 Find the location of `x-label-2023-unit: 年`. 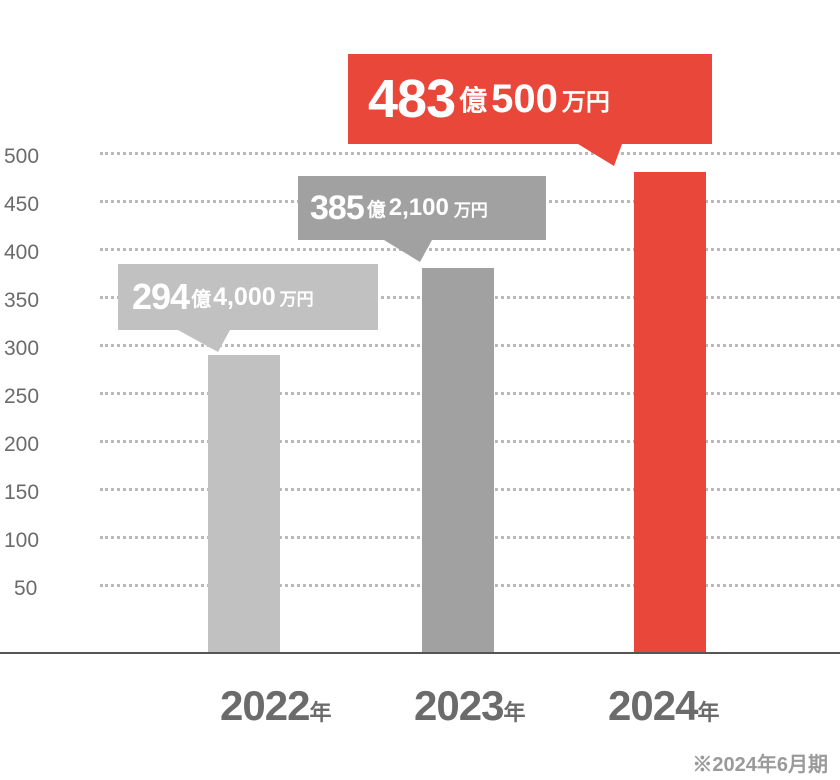

x-label-2023-unit: 年 is located at coordinates (514, 712).